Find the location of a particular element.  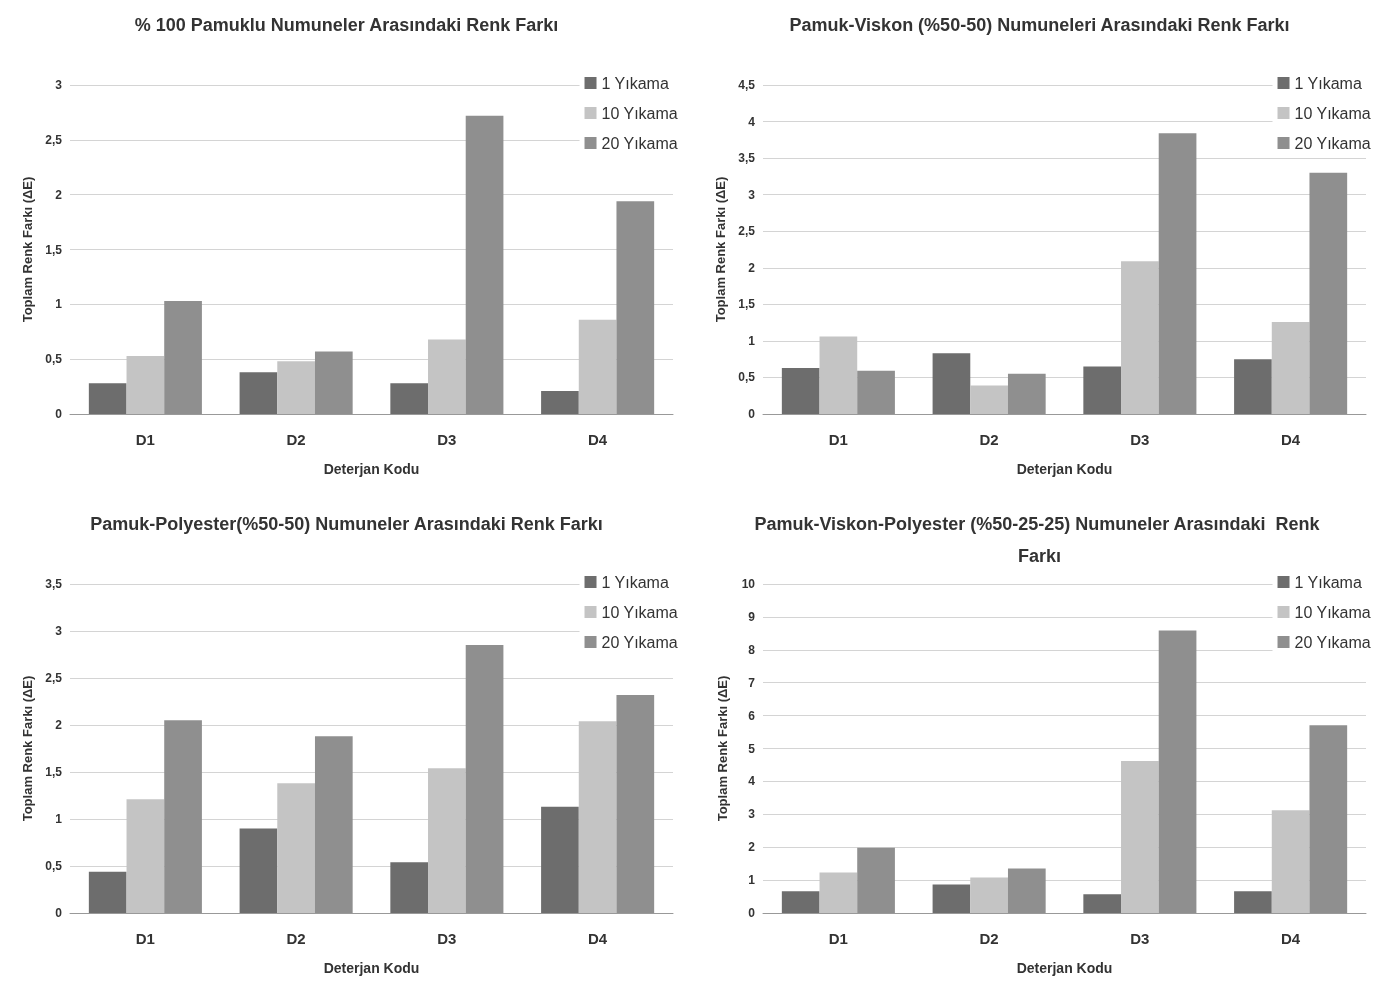

chart-title: % 100 Pamuklu Numuneler Arasındaki Renk Farkı is located at coordinates (346, 25).